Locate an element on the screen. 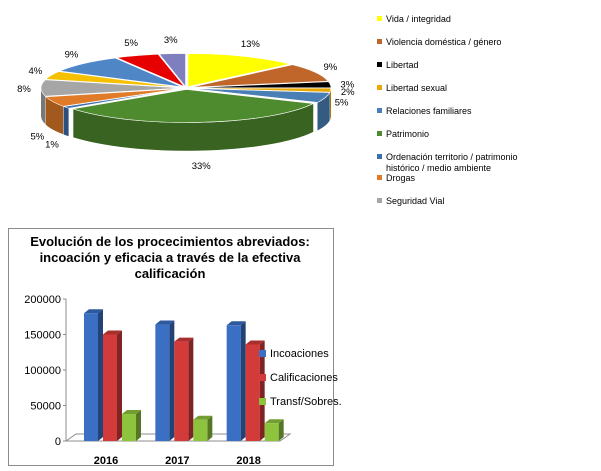  pie-data-label: 13% is located at coordinates (251, 44).